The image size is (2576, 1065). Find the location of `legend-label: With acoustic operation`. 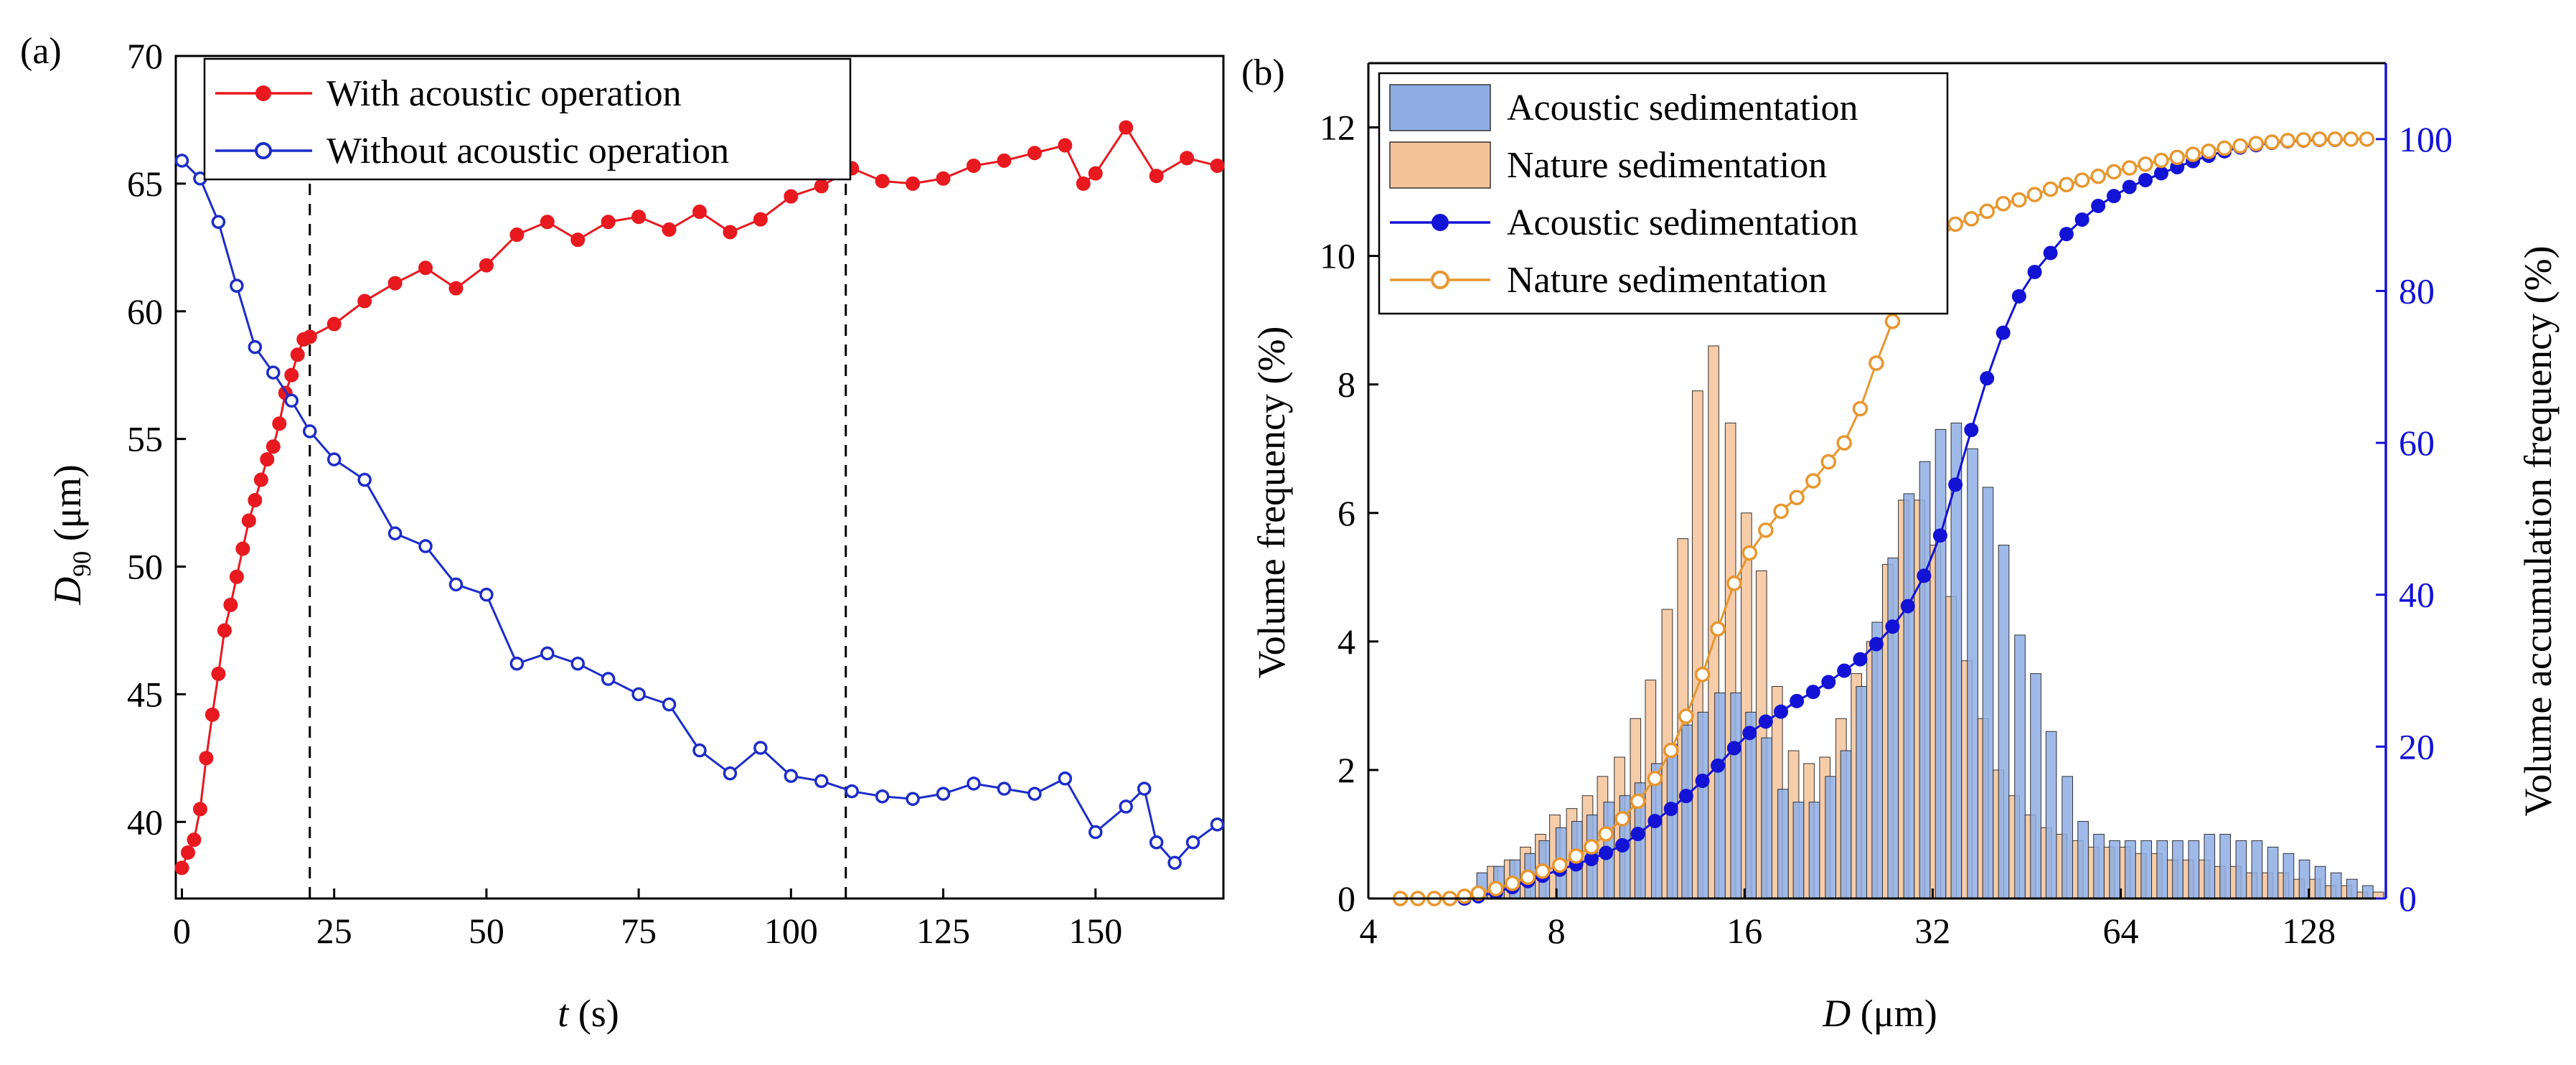

legend-label: With acoustic operation is located at coordinates (504, 93).